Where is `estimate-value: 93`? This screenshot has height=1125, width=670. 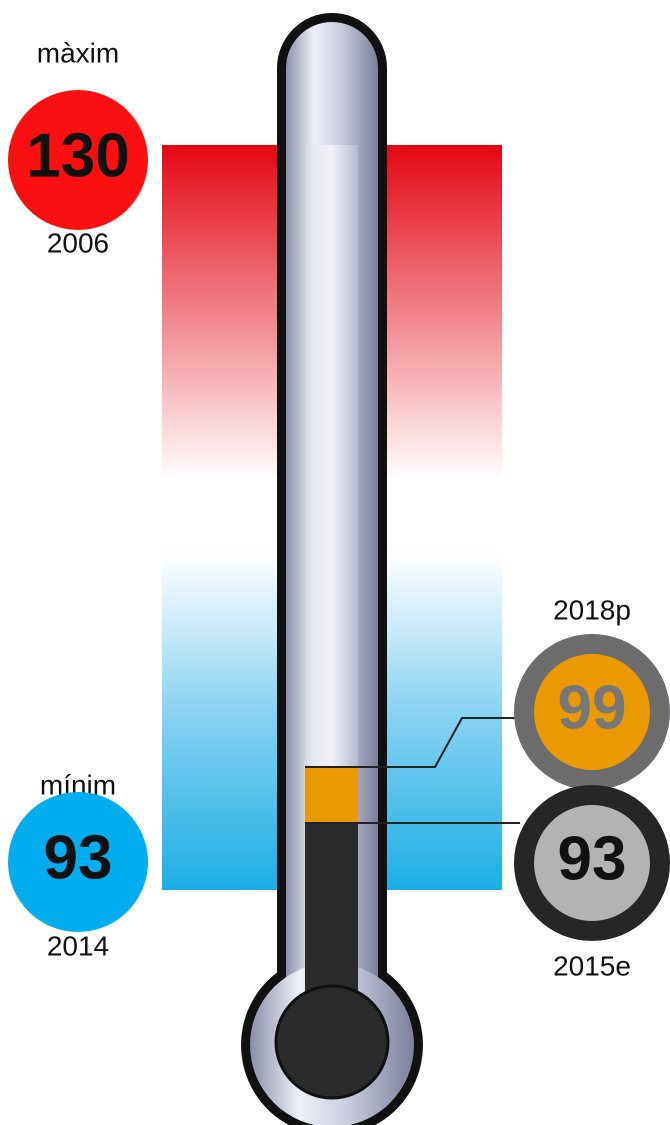 estimate-value: 93 is located at coordinates (592, 858).